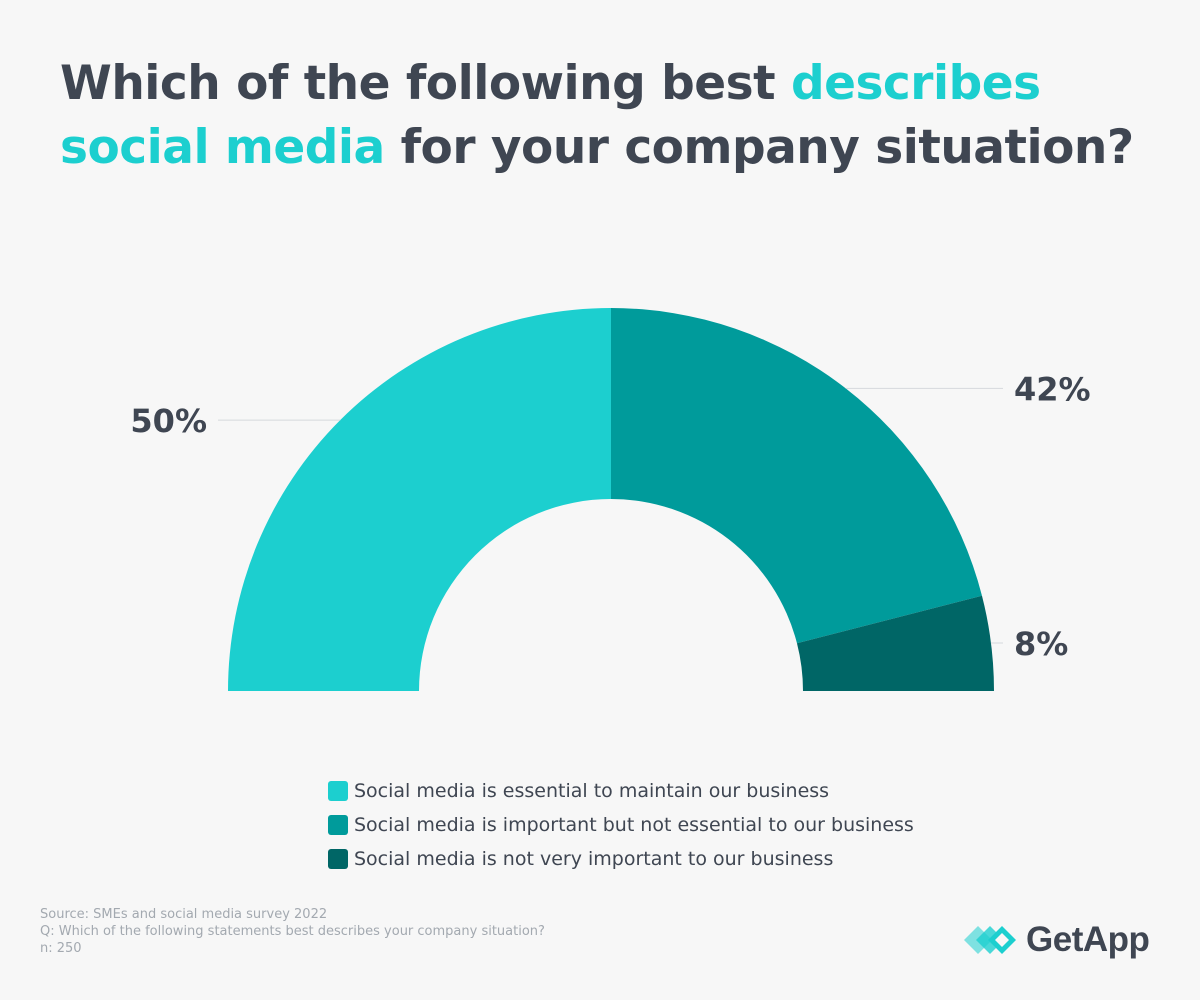  Describe the element at coordinates (796, 476) in the screenshot. I see `slice-important` at that location.